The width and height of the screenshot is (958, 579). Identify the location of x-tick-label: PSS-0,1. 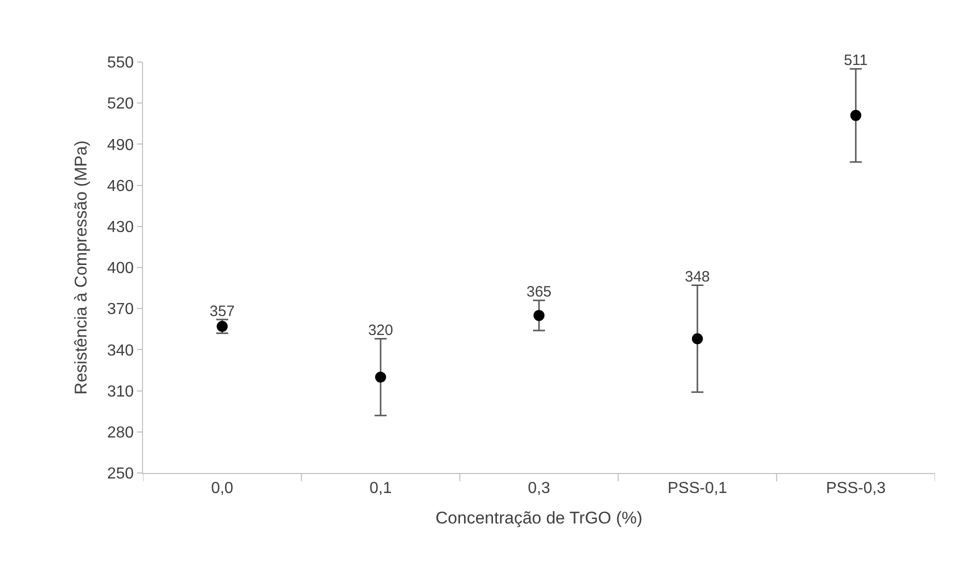
(698, 489).